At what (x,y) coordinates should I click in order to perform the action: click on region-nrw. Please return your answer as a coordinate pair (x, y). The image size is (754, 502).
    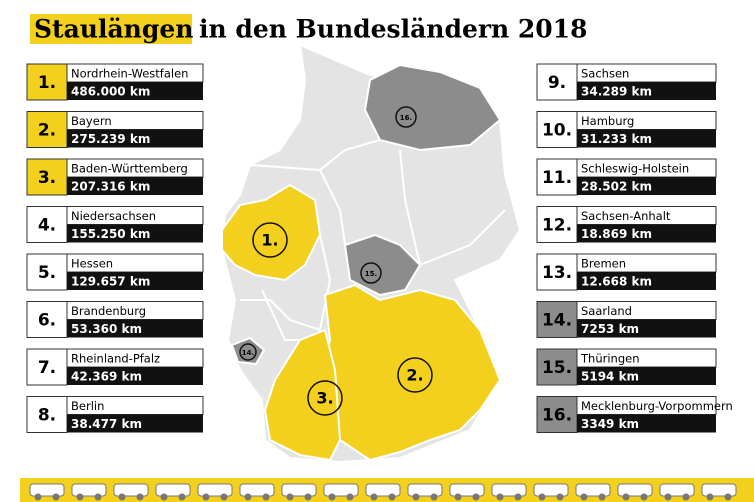
    Looking at the image, I should click on (271, 232).